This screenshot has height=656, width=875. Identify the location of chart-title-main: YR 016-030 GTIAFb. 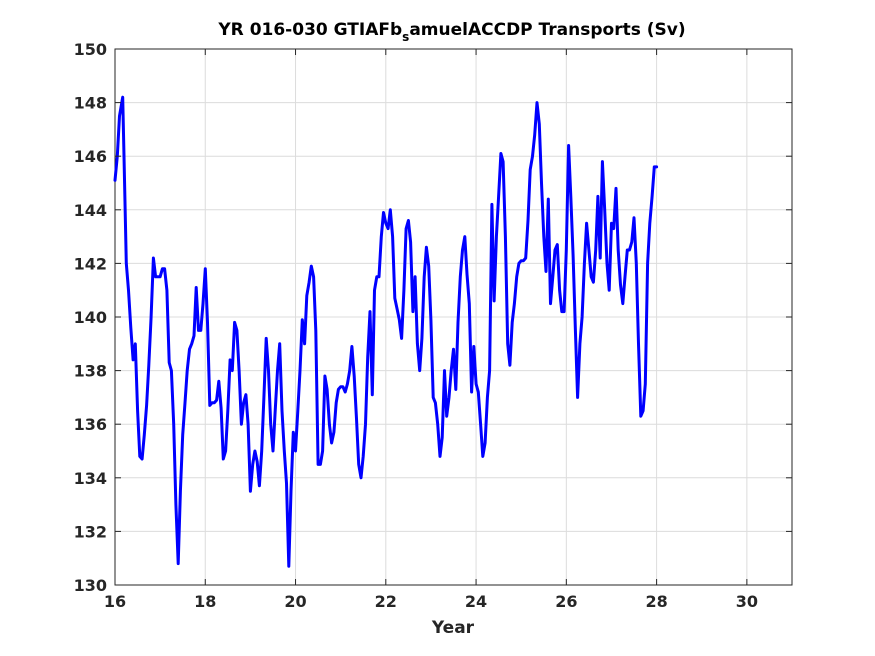
(309, 30).